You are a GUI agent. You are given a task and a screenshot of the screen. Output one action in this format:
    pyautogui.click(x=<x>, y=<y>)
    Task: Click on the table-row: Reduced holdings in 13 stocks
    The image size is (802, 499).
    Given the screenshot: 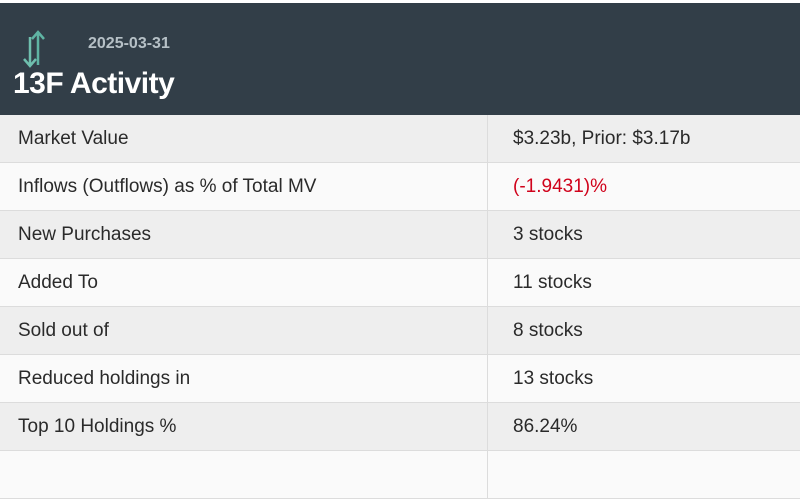 What is the action you would take?
    pyautogui.click(x=400, y=378)
    